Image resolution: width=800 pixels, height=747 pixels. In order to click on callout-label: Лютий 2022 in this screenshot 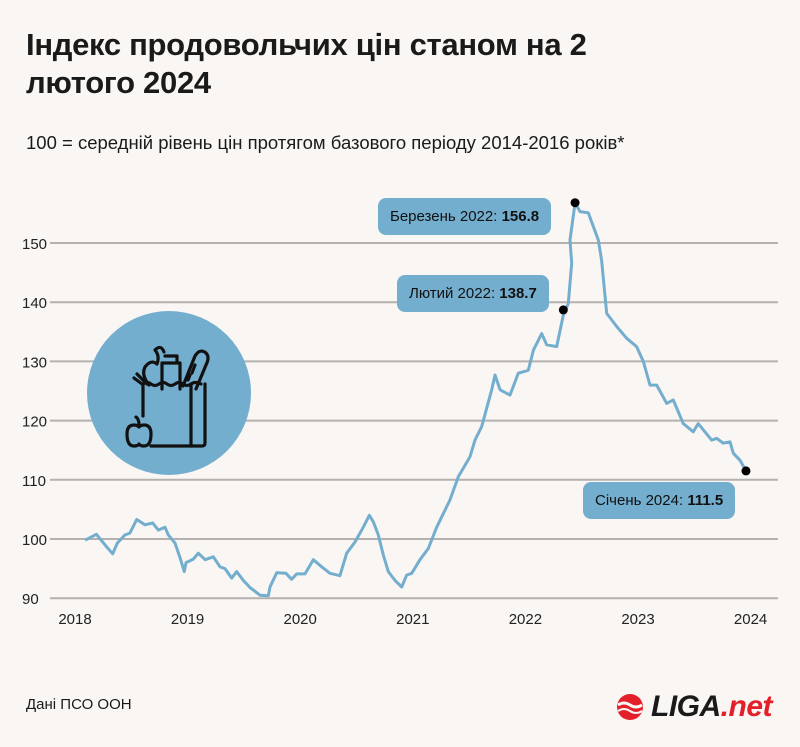, I will do `click(450, 293)`.